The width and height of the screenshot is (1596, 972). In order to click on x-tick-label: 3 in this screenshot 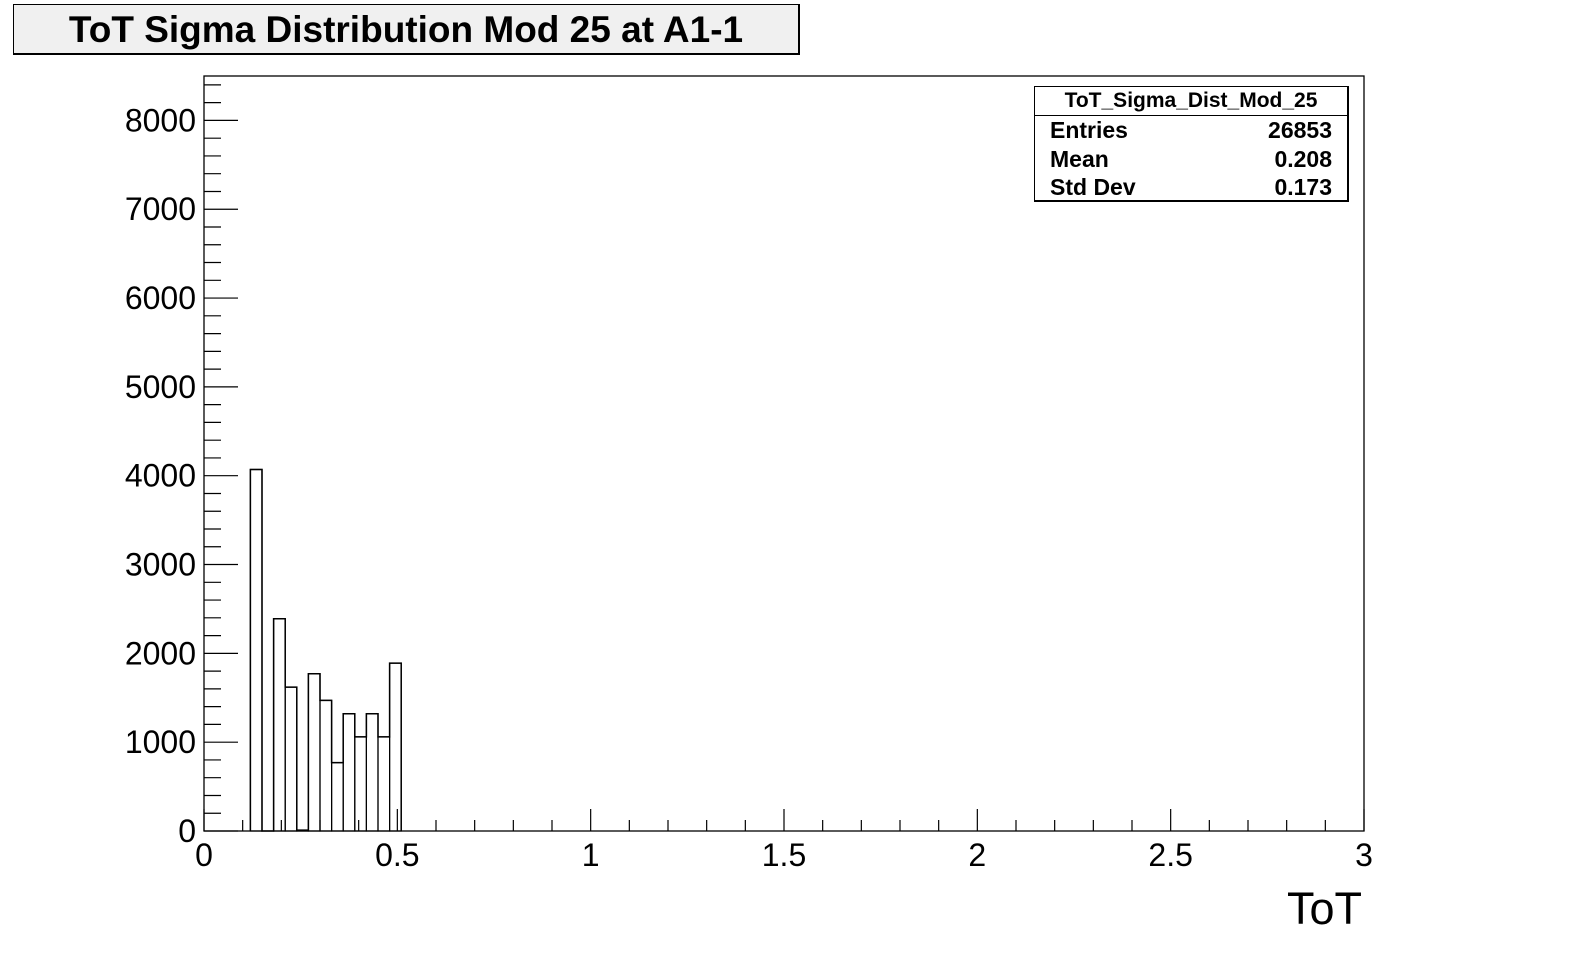, I will do `click(1364, 855)`.